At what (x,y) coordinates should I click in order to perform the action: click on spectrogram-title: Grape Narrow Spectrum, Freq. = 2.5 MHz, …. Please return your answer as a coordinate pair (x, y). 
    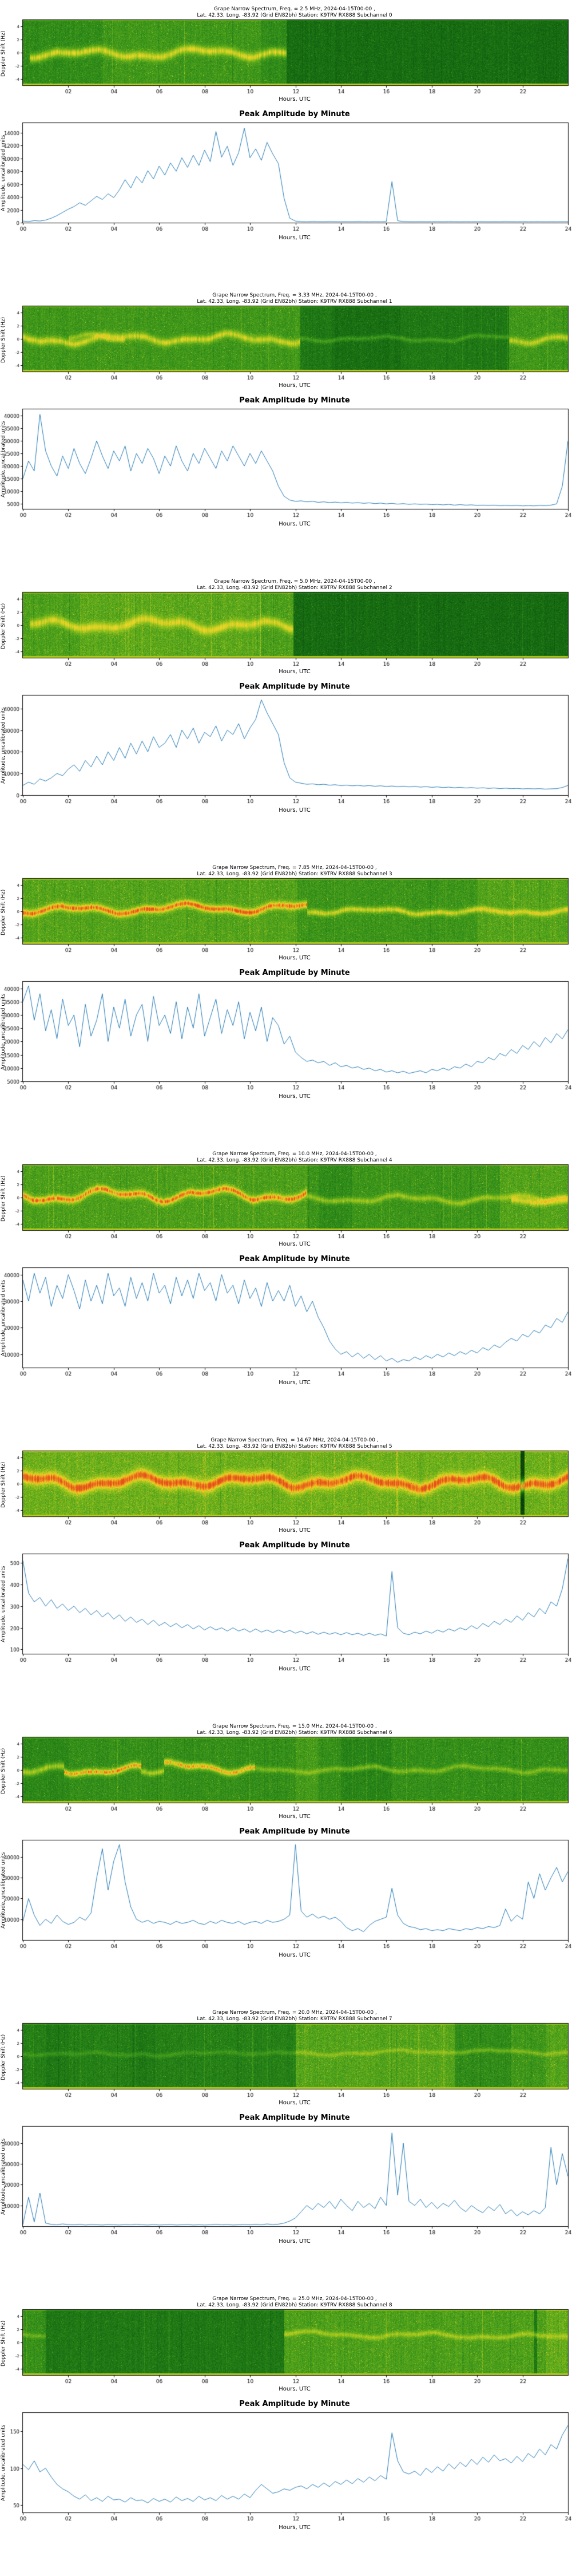
    Looking at the image, I should click on (294, 9).